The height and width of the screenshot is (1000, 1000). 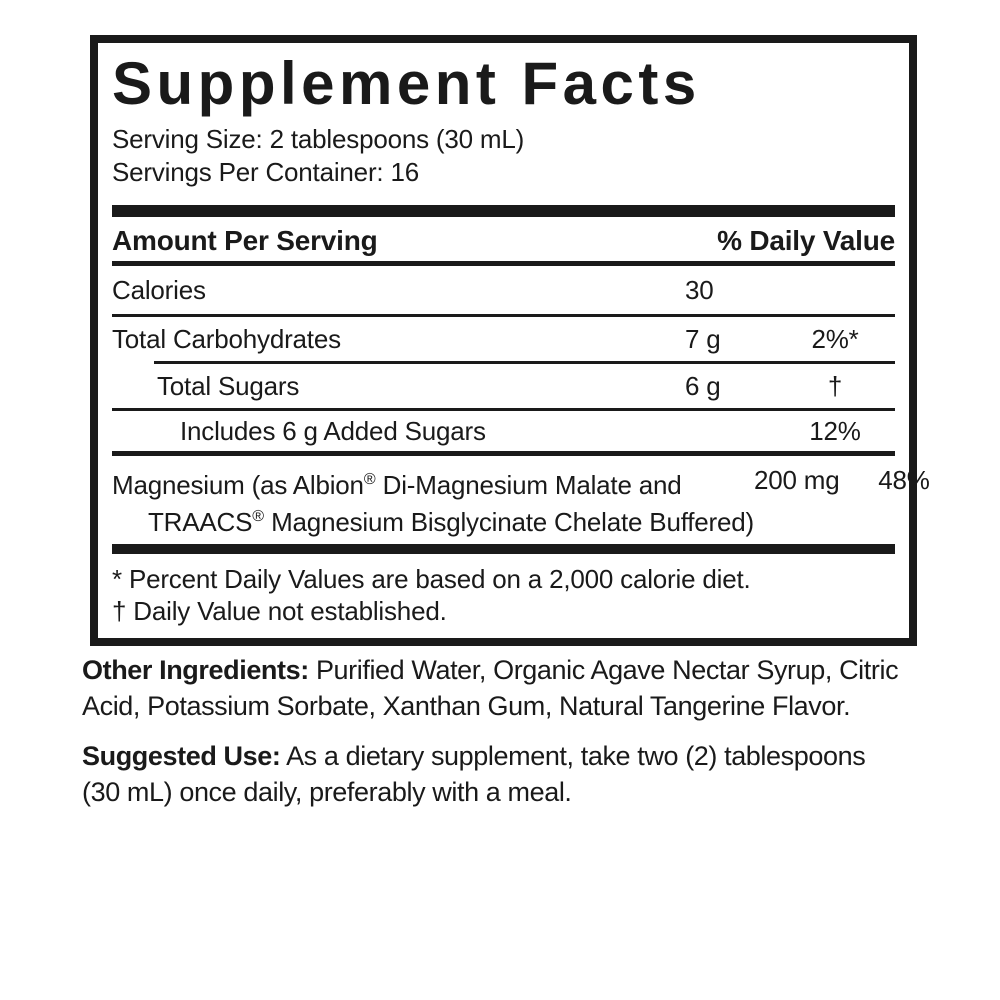 What do you see at coordinates (703, 338) in the screenshot?
I see `nutrient-amount: 7 g` at bounding box center [703, 338].